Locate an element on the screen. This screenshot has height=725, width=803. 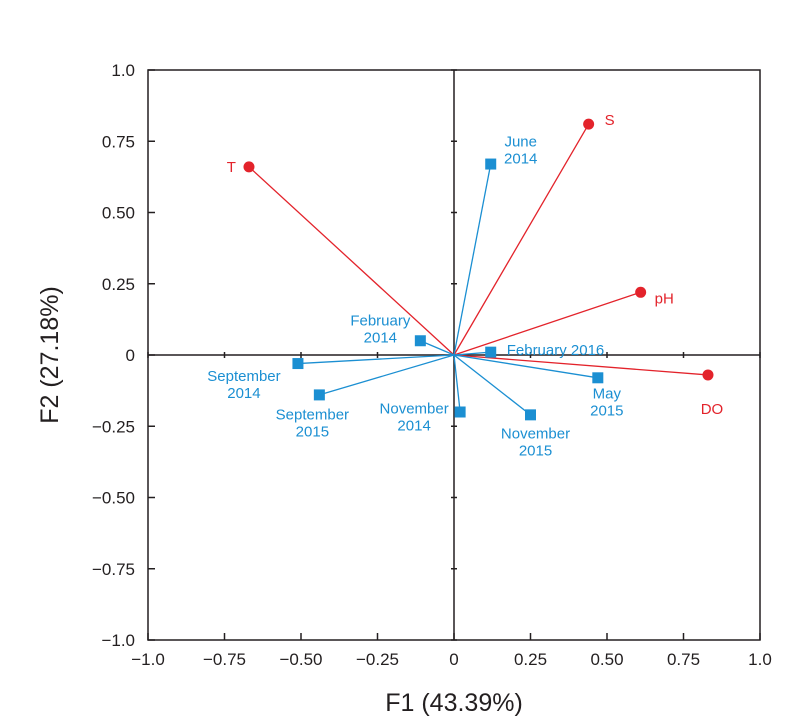
label-line: S is located at coordinates (610, 120).